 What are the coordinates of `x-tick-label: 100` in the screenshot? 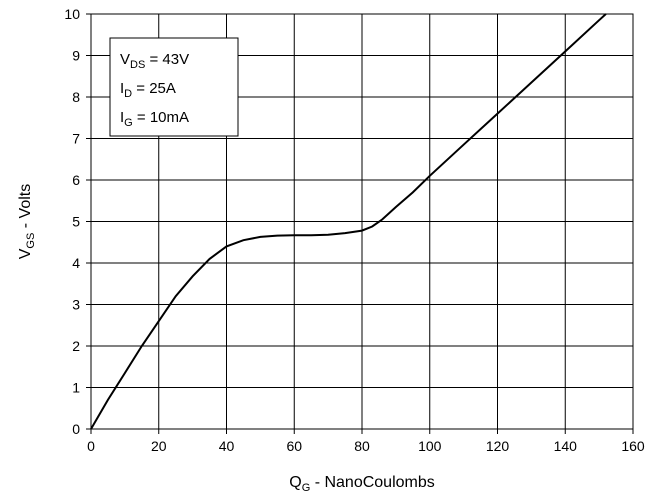 It's located at (430, 446).